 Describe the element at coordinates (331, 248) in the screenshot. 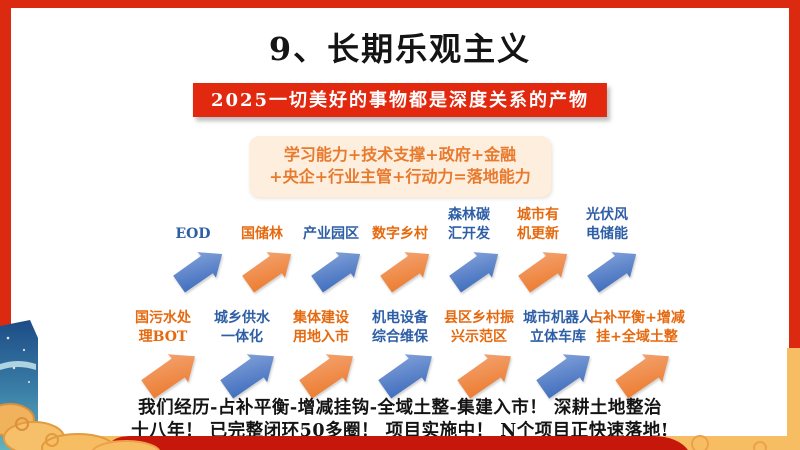

I see `pipeline-item: 产业园区` at that location.